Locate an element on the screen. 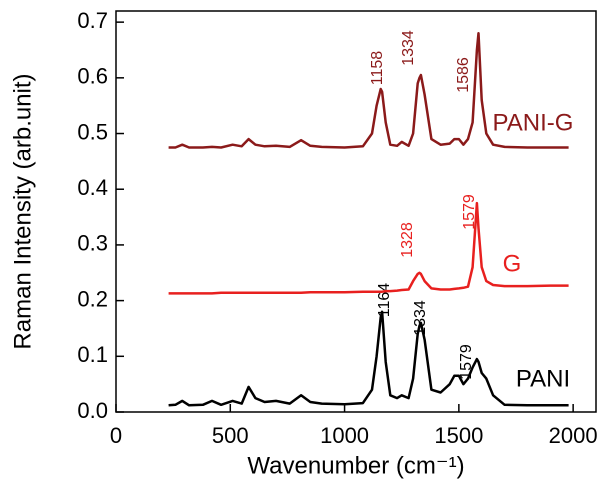  y-tick-label: 0.6 is located at coordinates (92, 76).